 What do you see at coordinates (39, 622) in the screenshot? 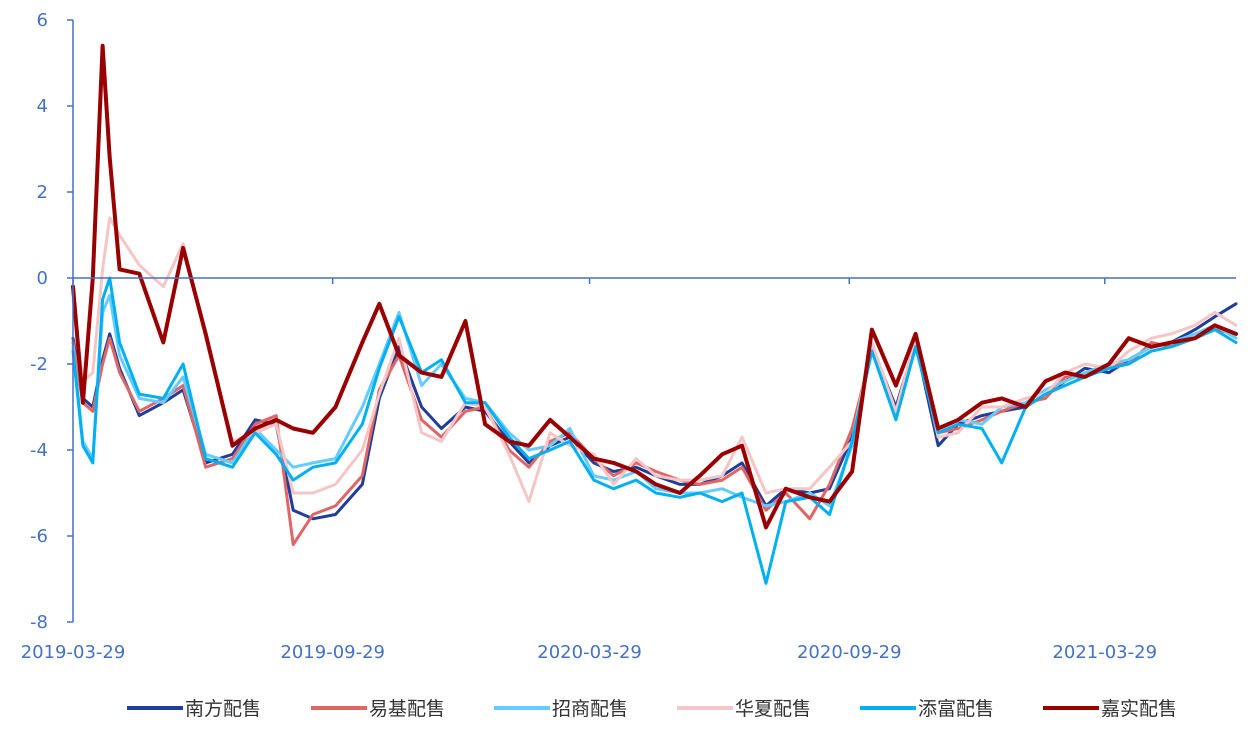
I see `y-tick-label: -8` at bounding box center [39, 622].